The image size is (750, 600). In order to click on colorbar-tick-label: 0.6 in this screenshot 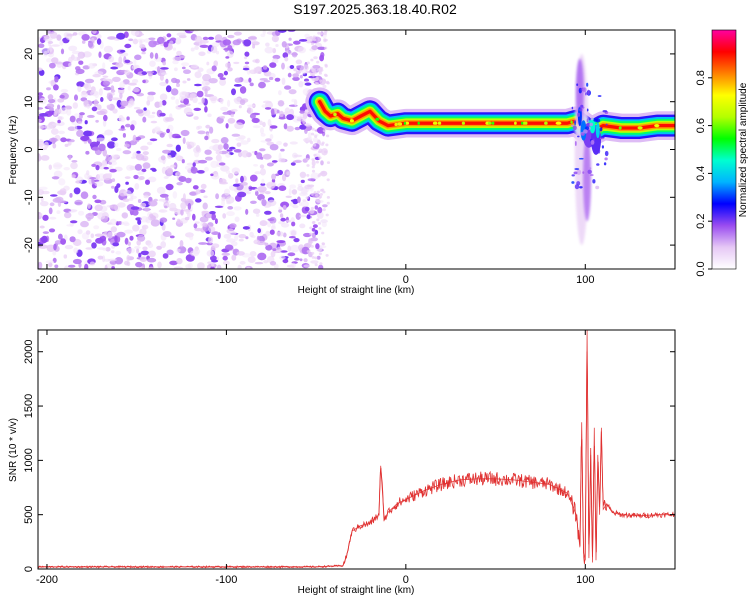, I will do `click(701, 125)`.